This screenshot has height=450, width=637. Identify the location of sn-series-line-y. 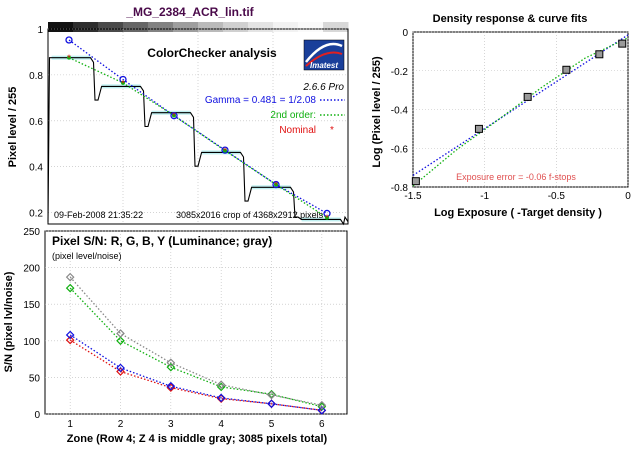
(195, 341).